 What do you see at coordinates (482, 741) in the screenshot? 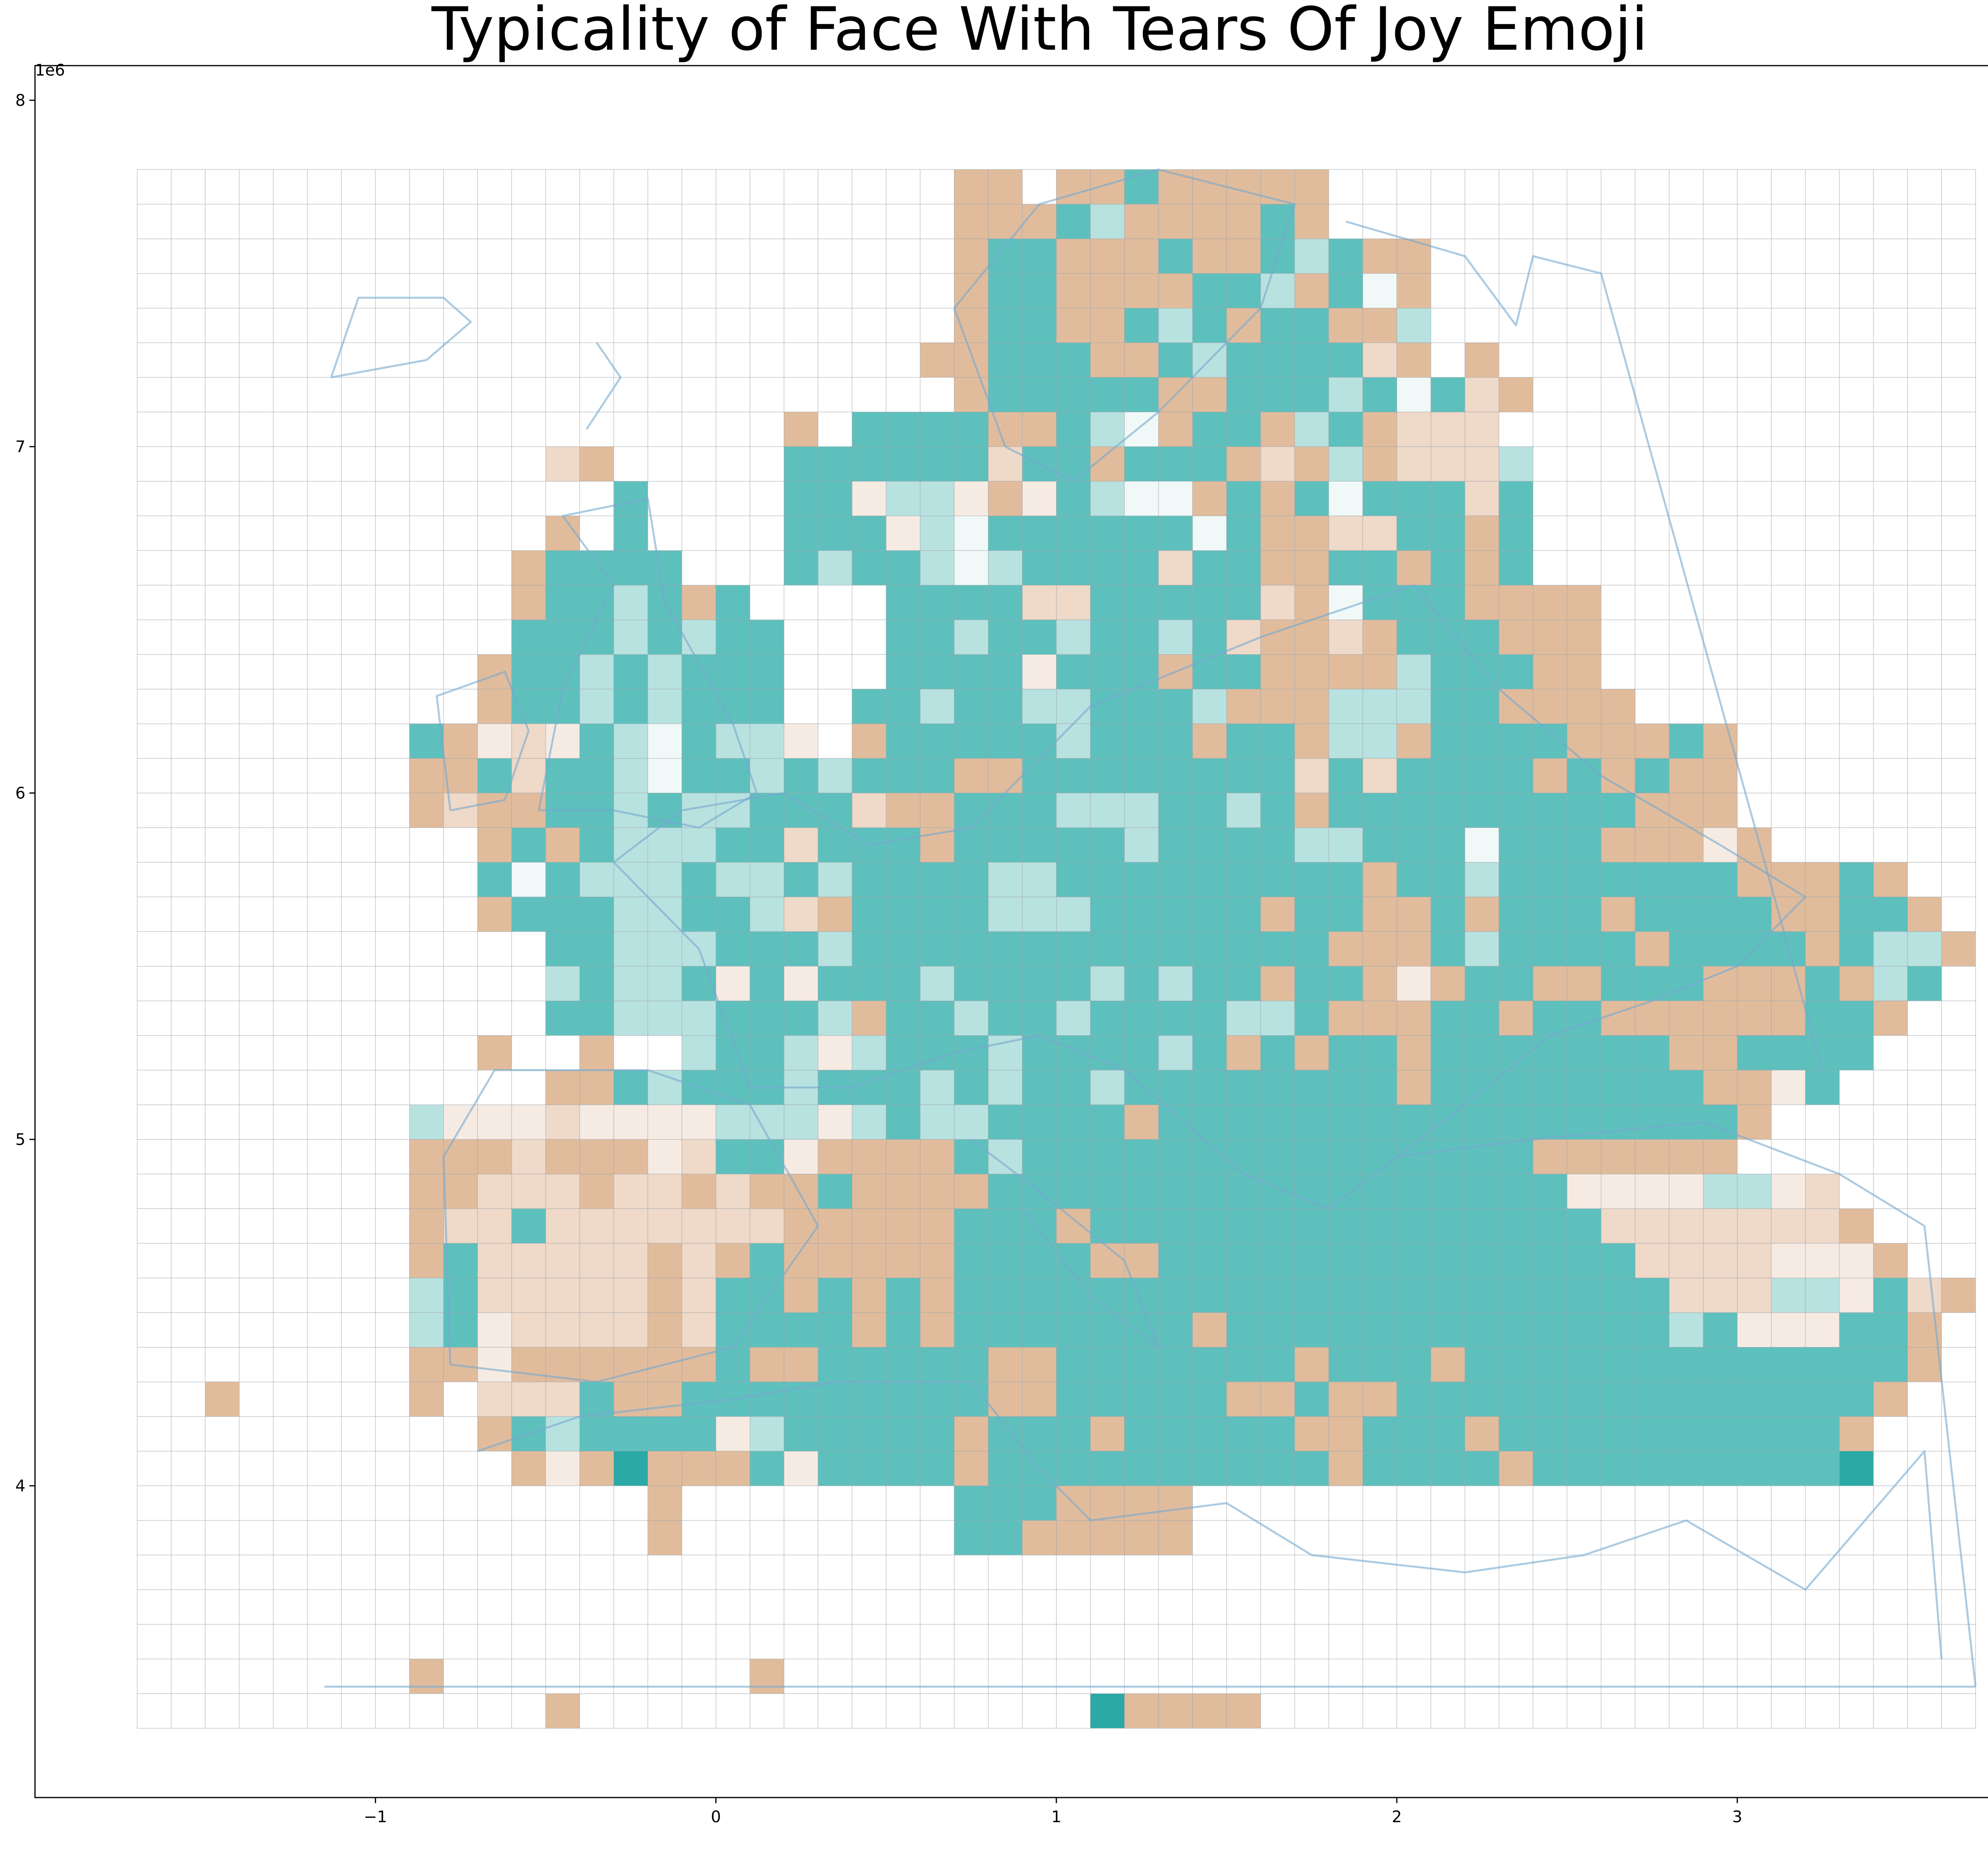
I see `country-outline` at bounding box center [482, 741].